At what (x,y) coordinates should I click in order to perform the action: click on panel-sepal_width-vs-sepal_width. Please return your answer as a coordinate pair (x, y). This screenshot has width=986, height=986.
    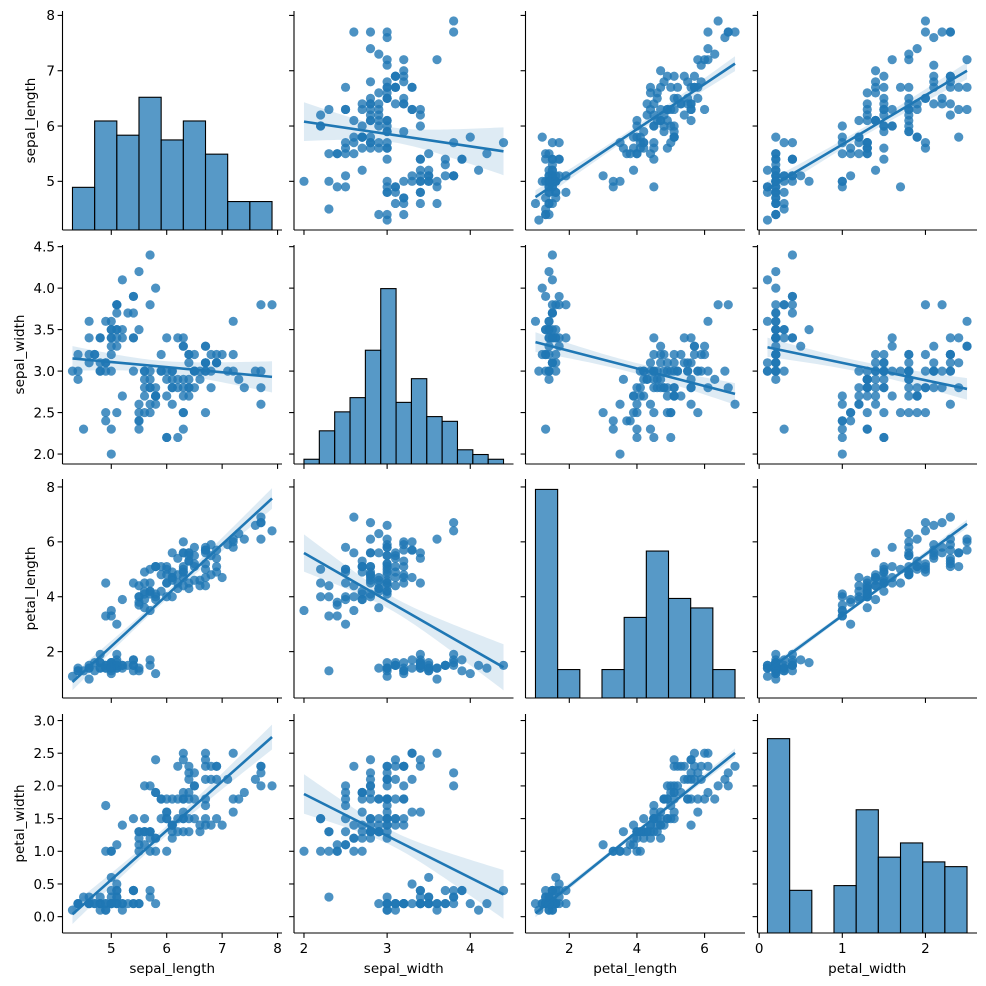
    Looking at the image, I should click on (401, 357).